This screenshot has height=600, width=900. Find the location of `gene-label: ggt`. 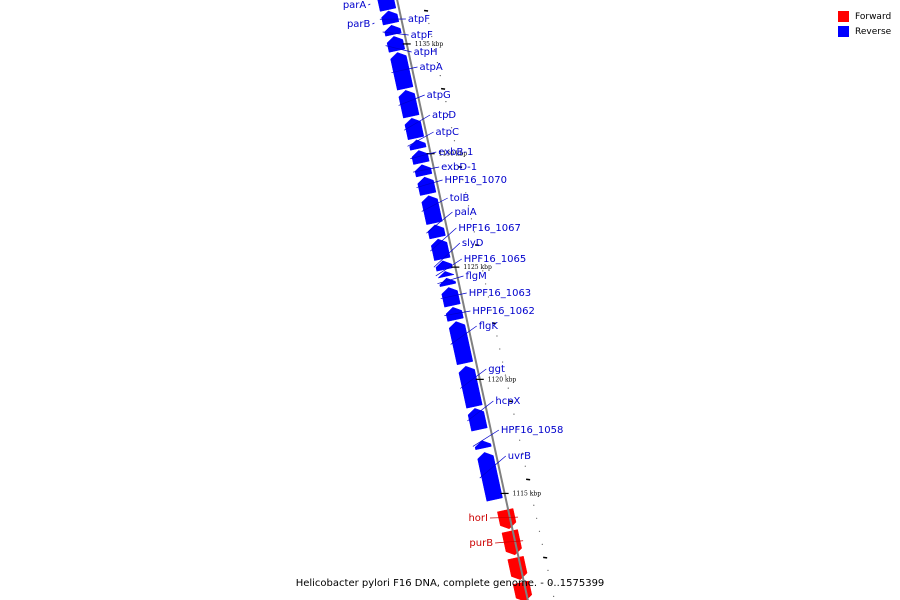

gene-label: ggt is located at coordinates (496, 369).